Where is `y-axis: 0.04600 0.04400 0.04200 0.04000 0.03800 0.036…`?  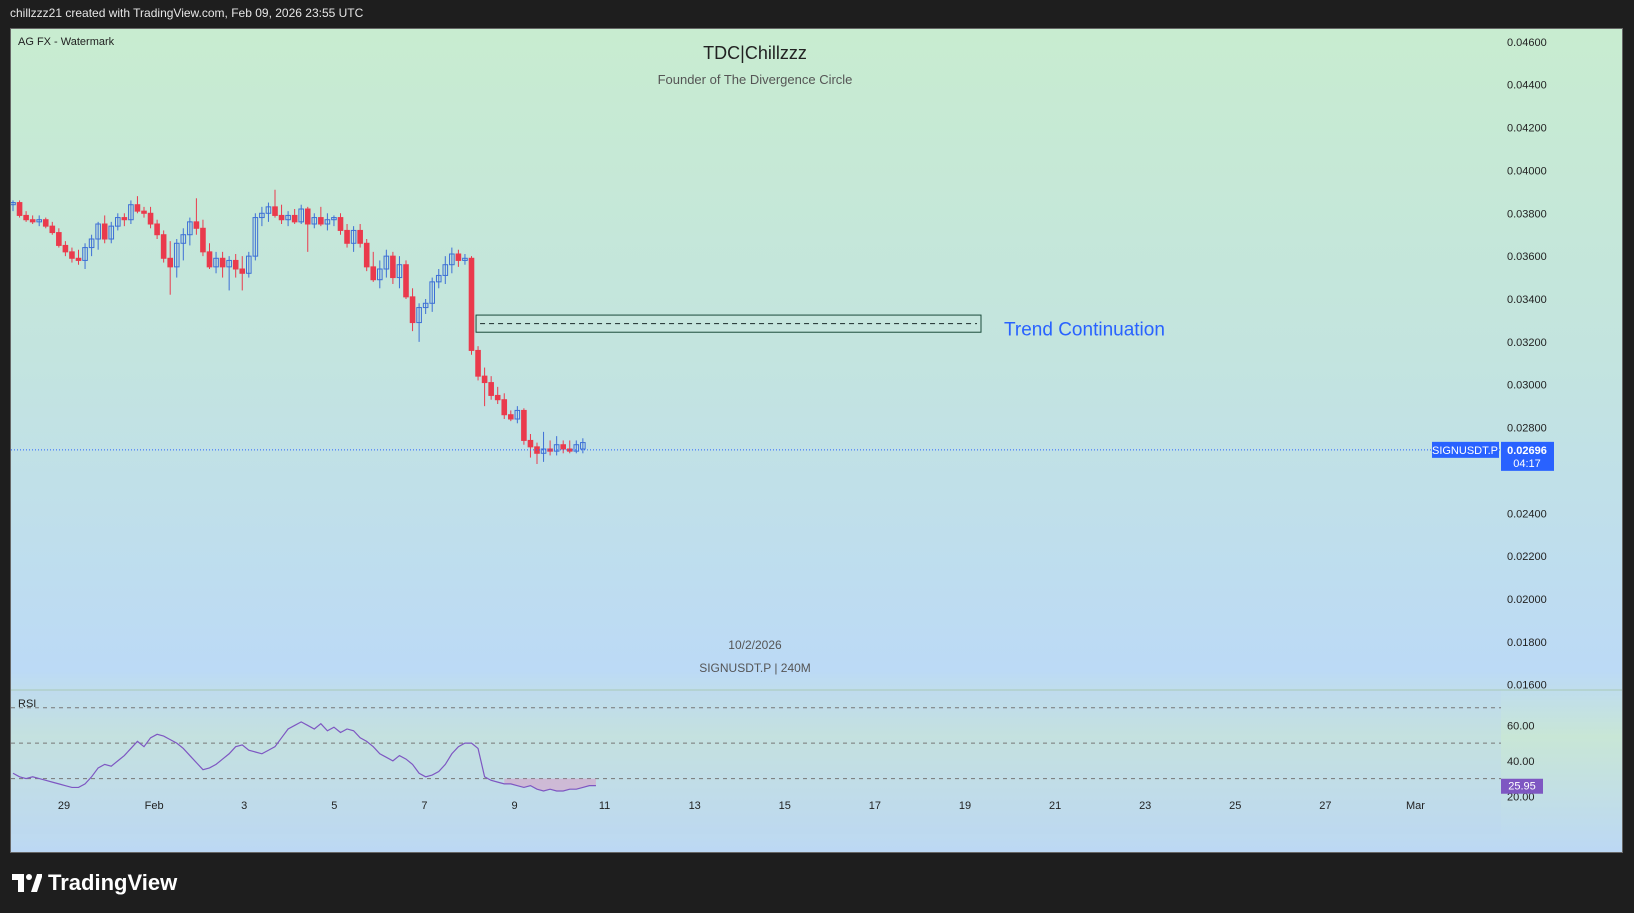 y-axis: 0.04600 0.04400 0.04200 0.04000 0.03800 0.036… is located at coordinates (1527, 364).